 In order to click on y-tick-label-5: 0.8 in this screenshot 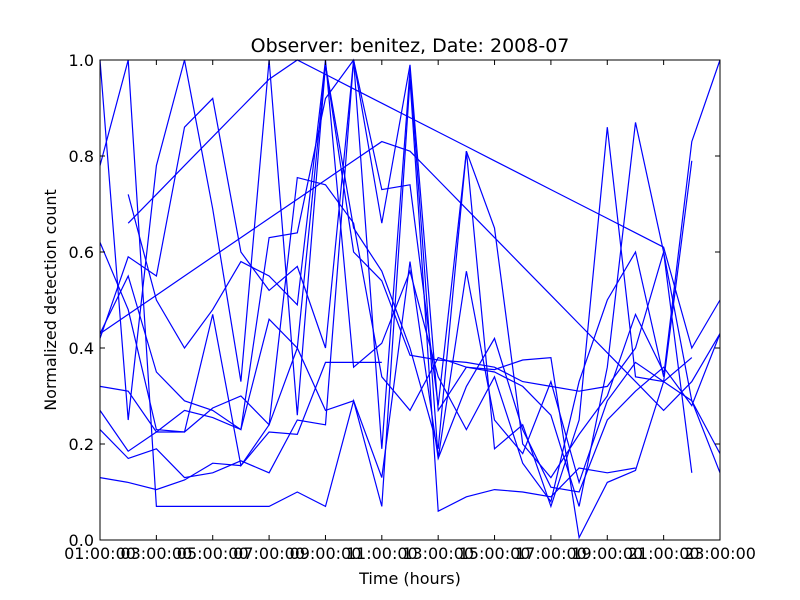, I will do `click(81, 156)`.